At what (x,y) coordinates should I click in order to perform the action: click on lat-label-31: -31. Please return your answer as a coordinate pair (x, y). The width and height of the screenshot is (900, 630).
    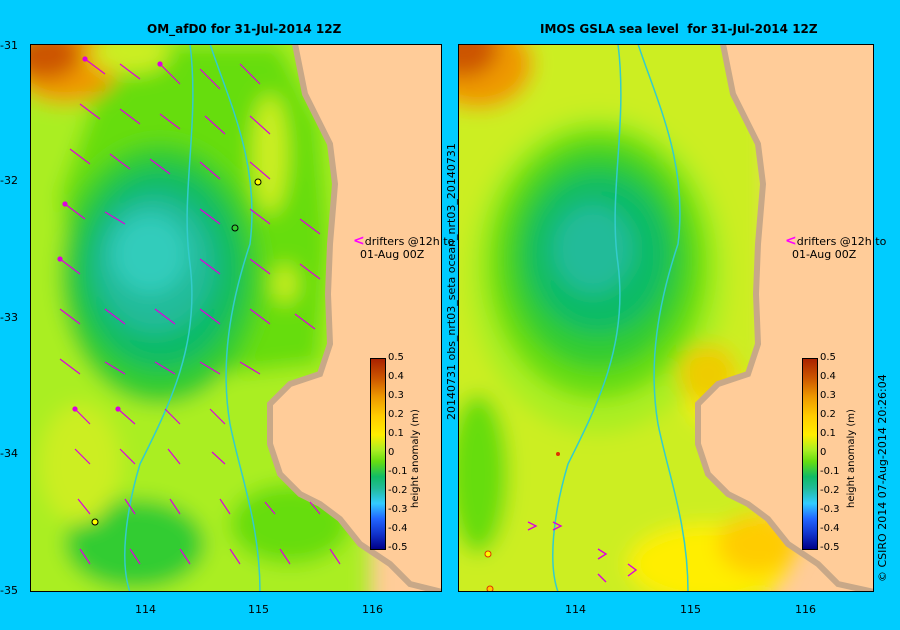
    Looking at the image, I should click on (9, 45).